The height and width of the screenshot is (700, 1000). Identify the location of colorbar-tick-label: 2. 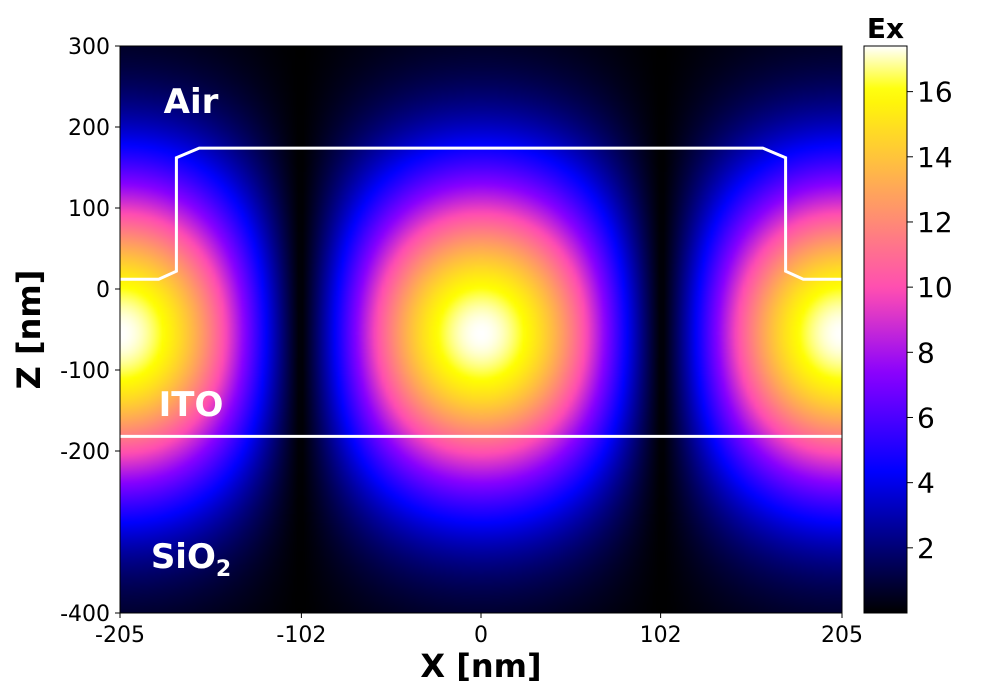
(926, 548).